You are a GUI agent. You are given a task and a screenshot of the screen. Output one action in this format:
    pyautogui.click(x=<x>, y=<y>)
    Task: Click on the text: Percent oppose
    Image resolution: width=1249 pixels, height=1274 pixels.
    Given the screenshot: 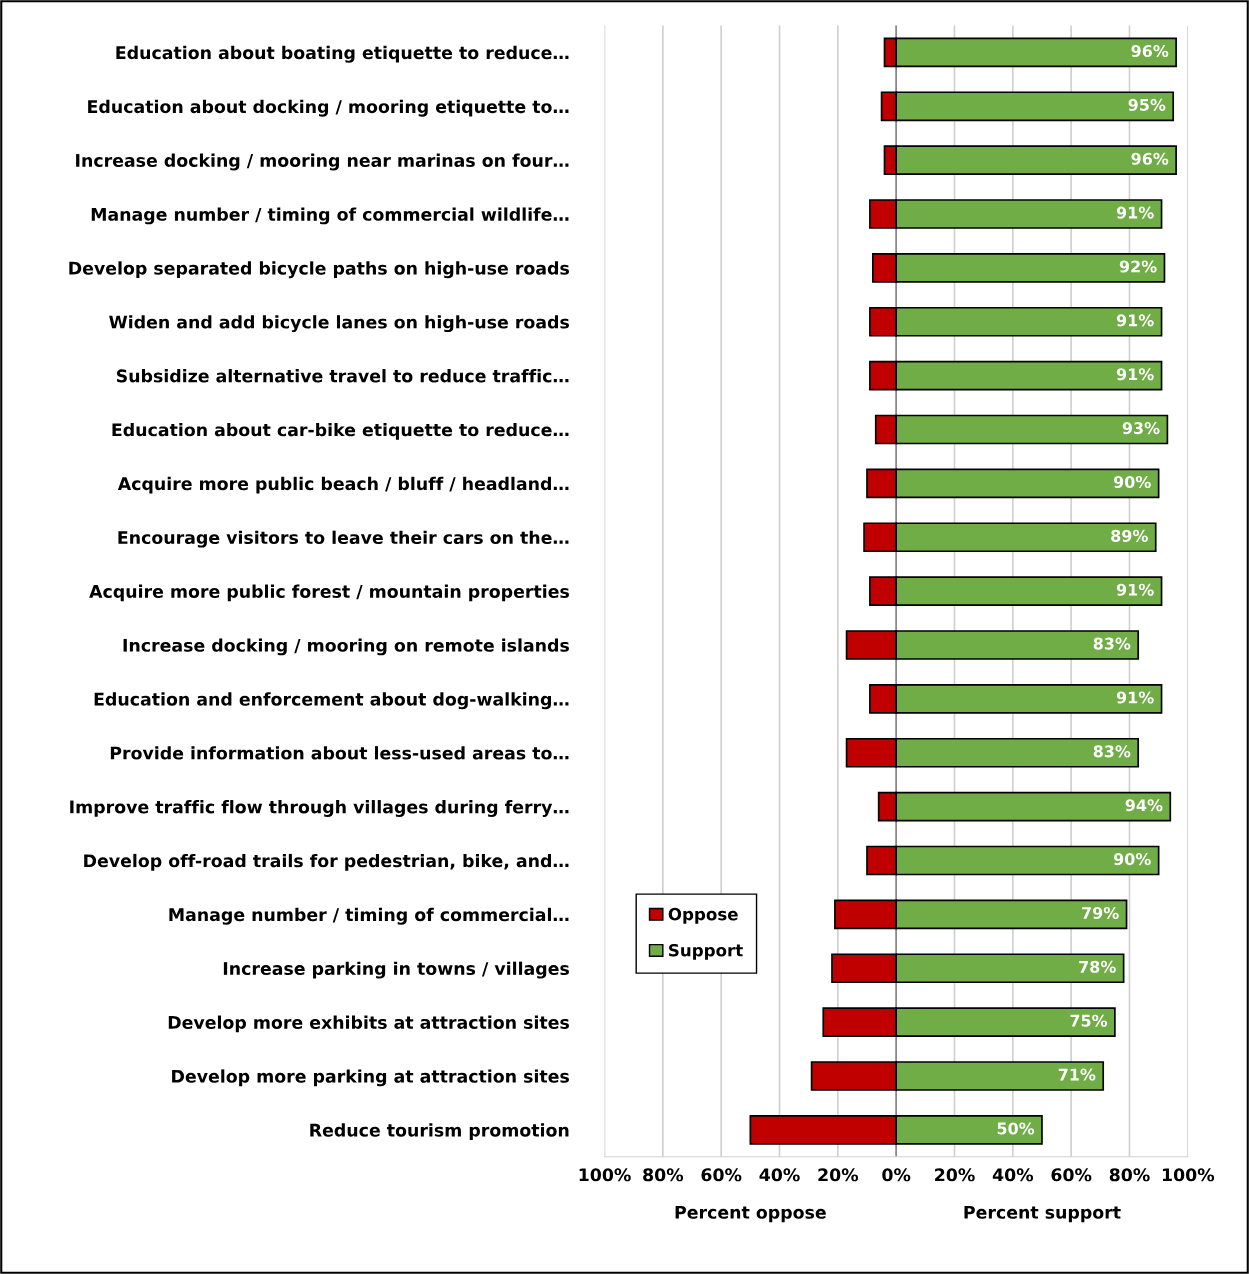 What is the action you would take?
    pyautogui.click(x=750, y=1214)
    